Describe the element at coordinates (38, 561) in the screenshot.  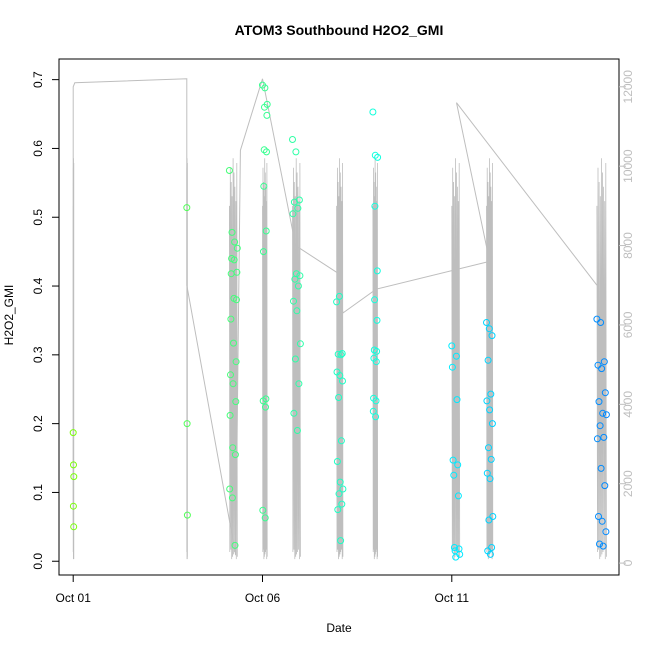
I see `y-tick-label: 0.0` at that location.